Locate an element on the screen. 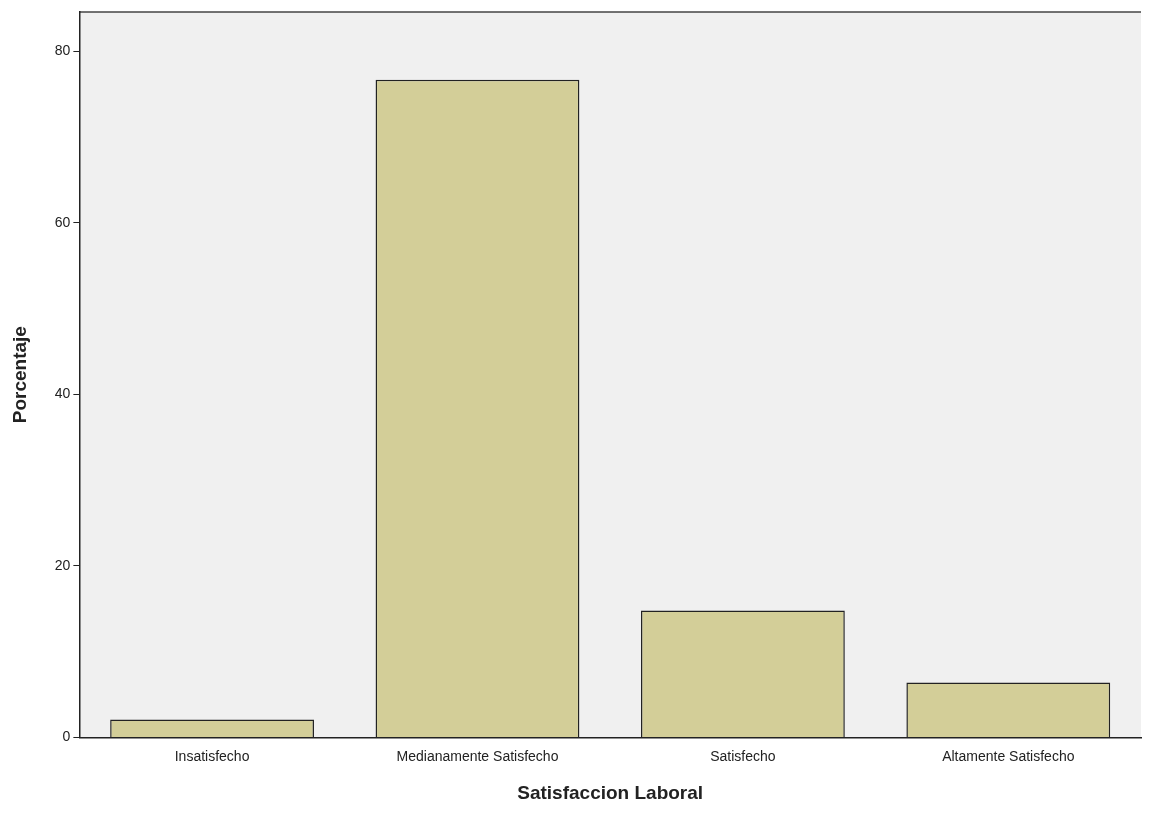 This screenshot has width=1151, height=819. y-axis-title: Porcentaje is located at coordinates (19, 375).